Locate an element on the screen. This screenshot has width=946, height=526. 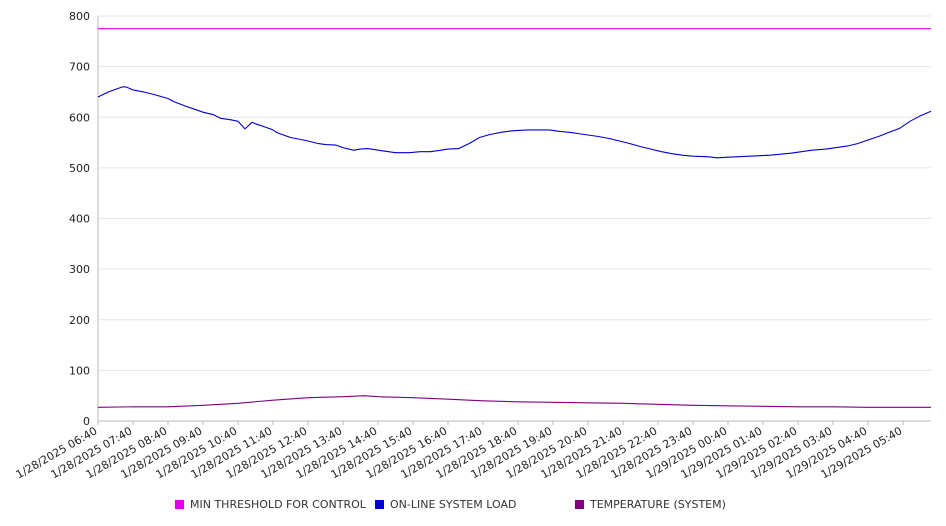
legend-item-temperature: TEMPERATURE (SYSTEM) is located at coordinates (650, 504).